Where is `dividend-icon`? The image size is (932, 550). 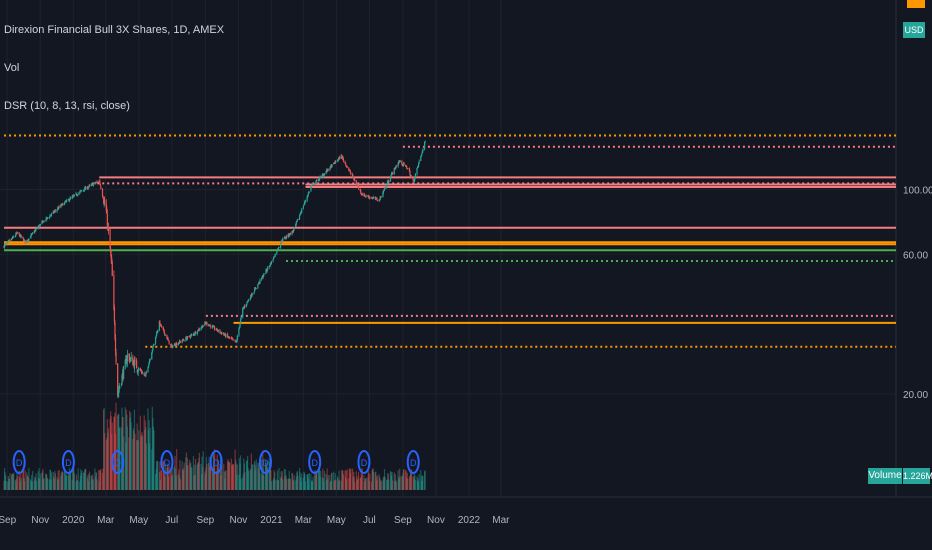 dividend-icon is located at coordinates (364, 462).